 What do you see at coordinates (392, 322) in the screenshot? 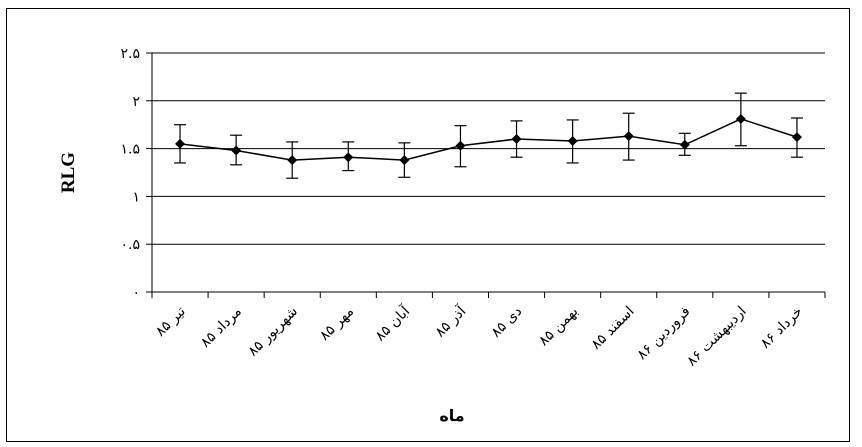
I see `x-tick-label: آبان ۸۵` at bounding box center [392, 322].